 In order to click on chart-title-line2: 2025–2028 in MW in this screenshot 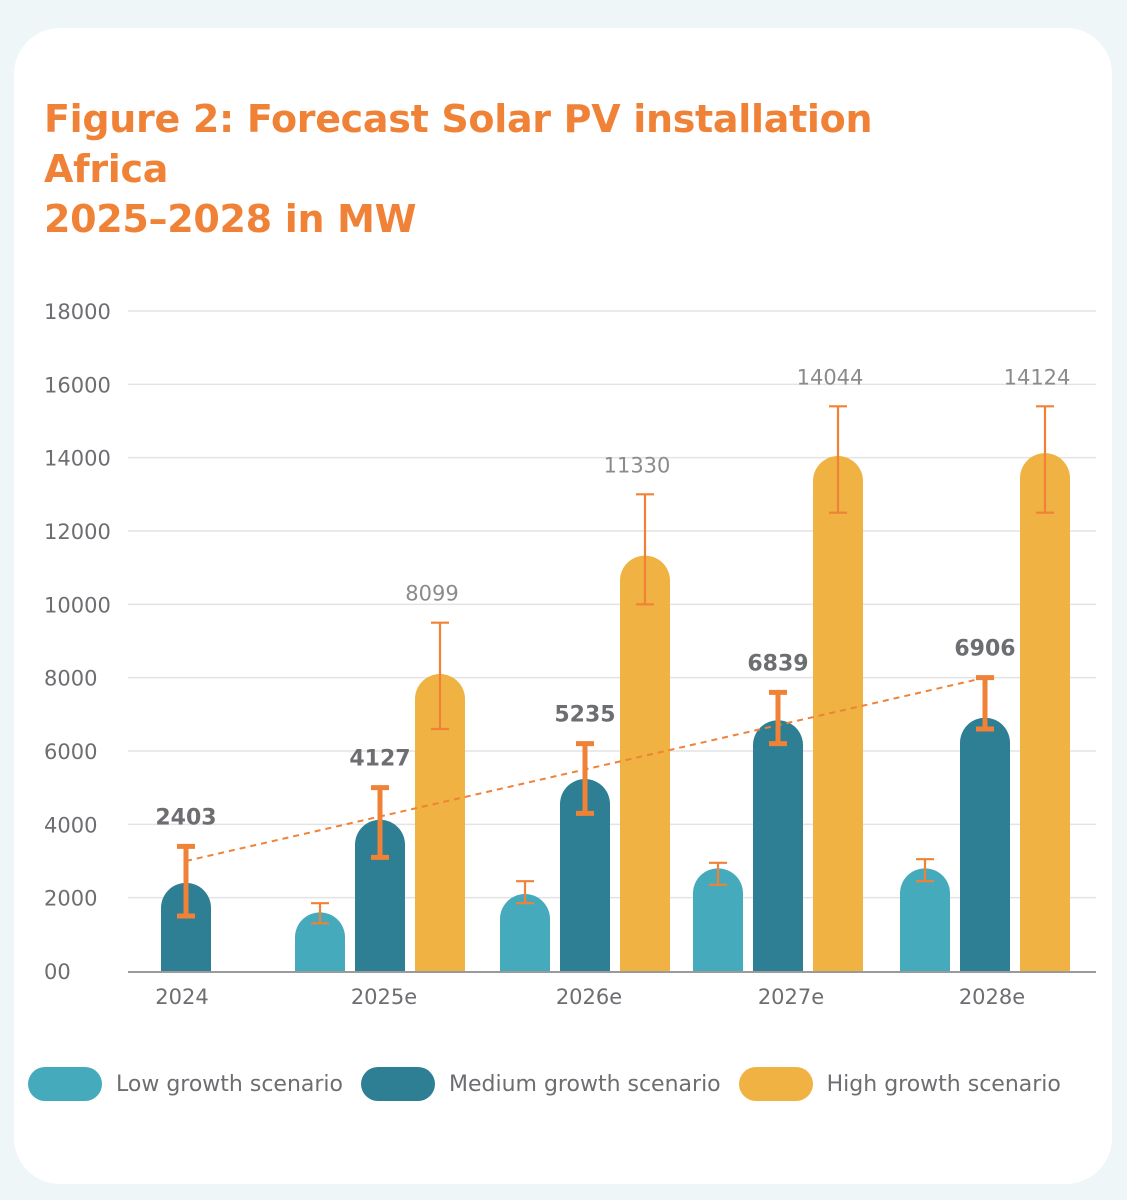, I will do `click(230, 219)`.